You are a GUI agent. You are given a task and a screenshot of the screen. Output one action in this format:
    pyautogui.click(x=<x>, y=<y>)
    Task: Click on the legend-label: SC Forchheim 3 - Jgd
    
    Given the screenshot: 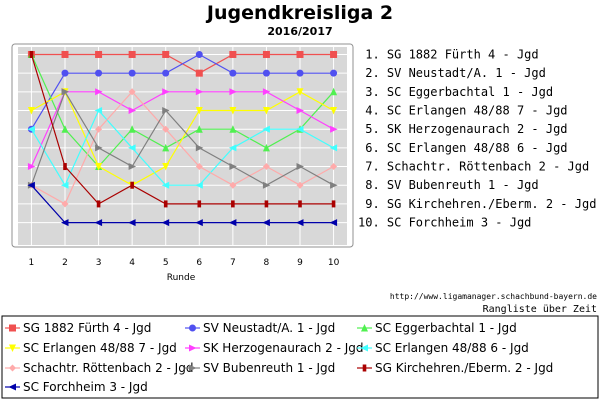 What is the action you would take?
    pyautogui.click(x=85, y=387)
    